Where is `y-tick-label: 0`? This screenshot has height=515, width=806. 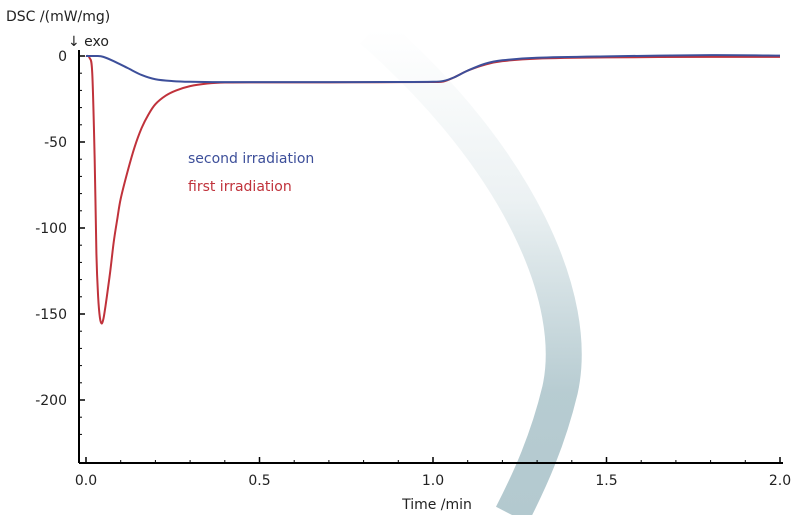 y-tick-label: 0 is located at coordinates (62, 57).